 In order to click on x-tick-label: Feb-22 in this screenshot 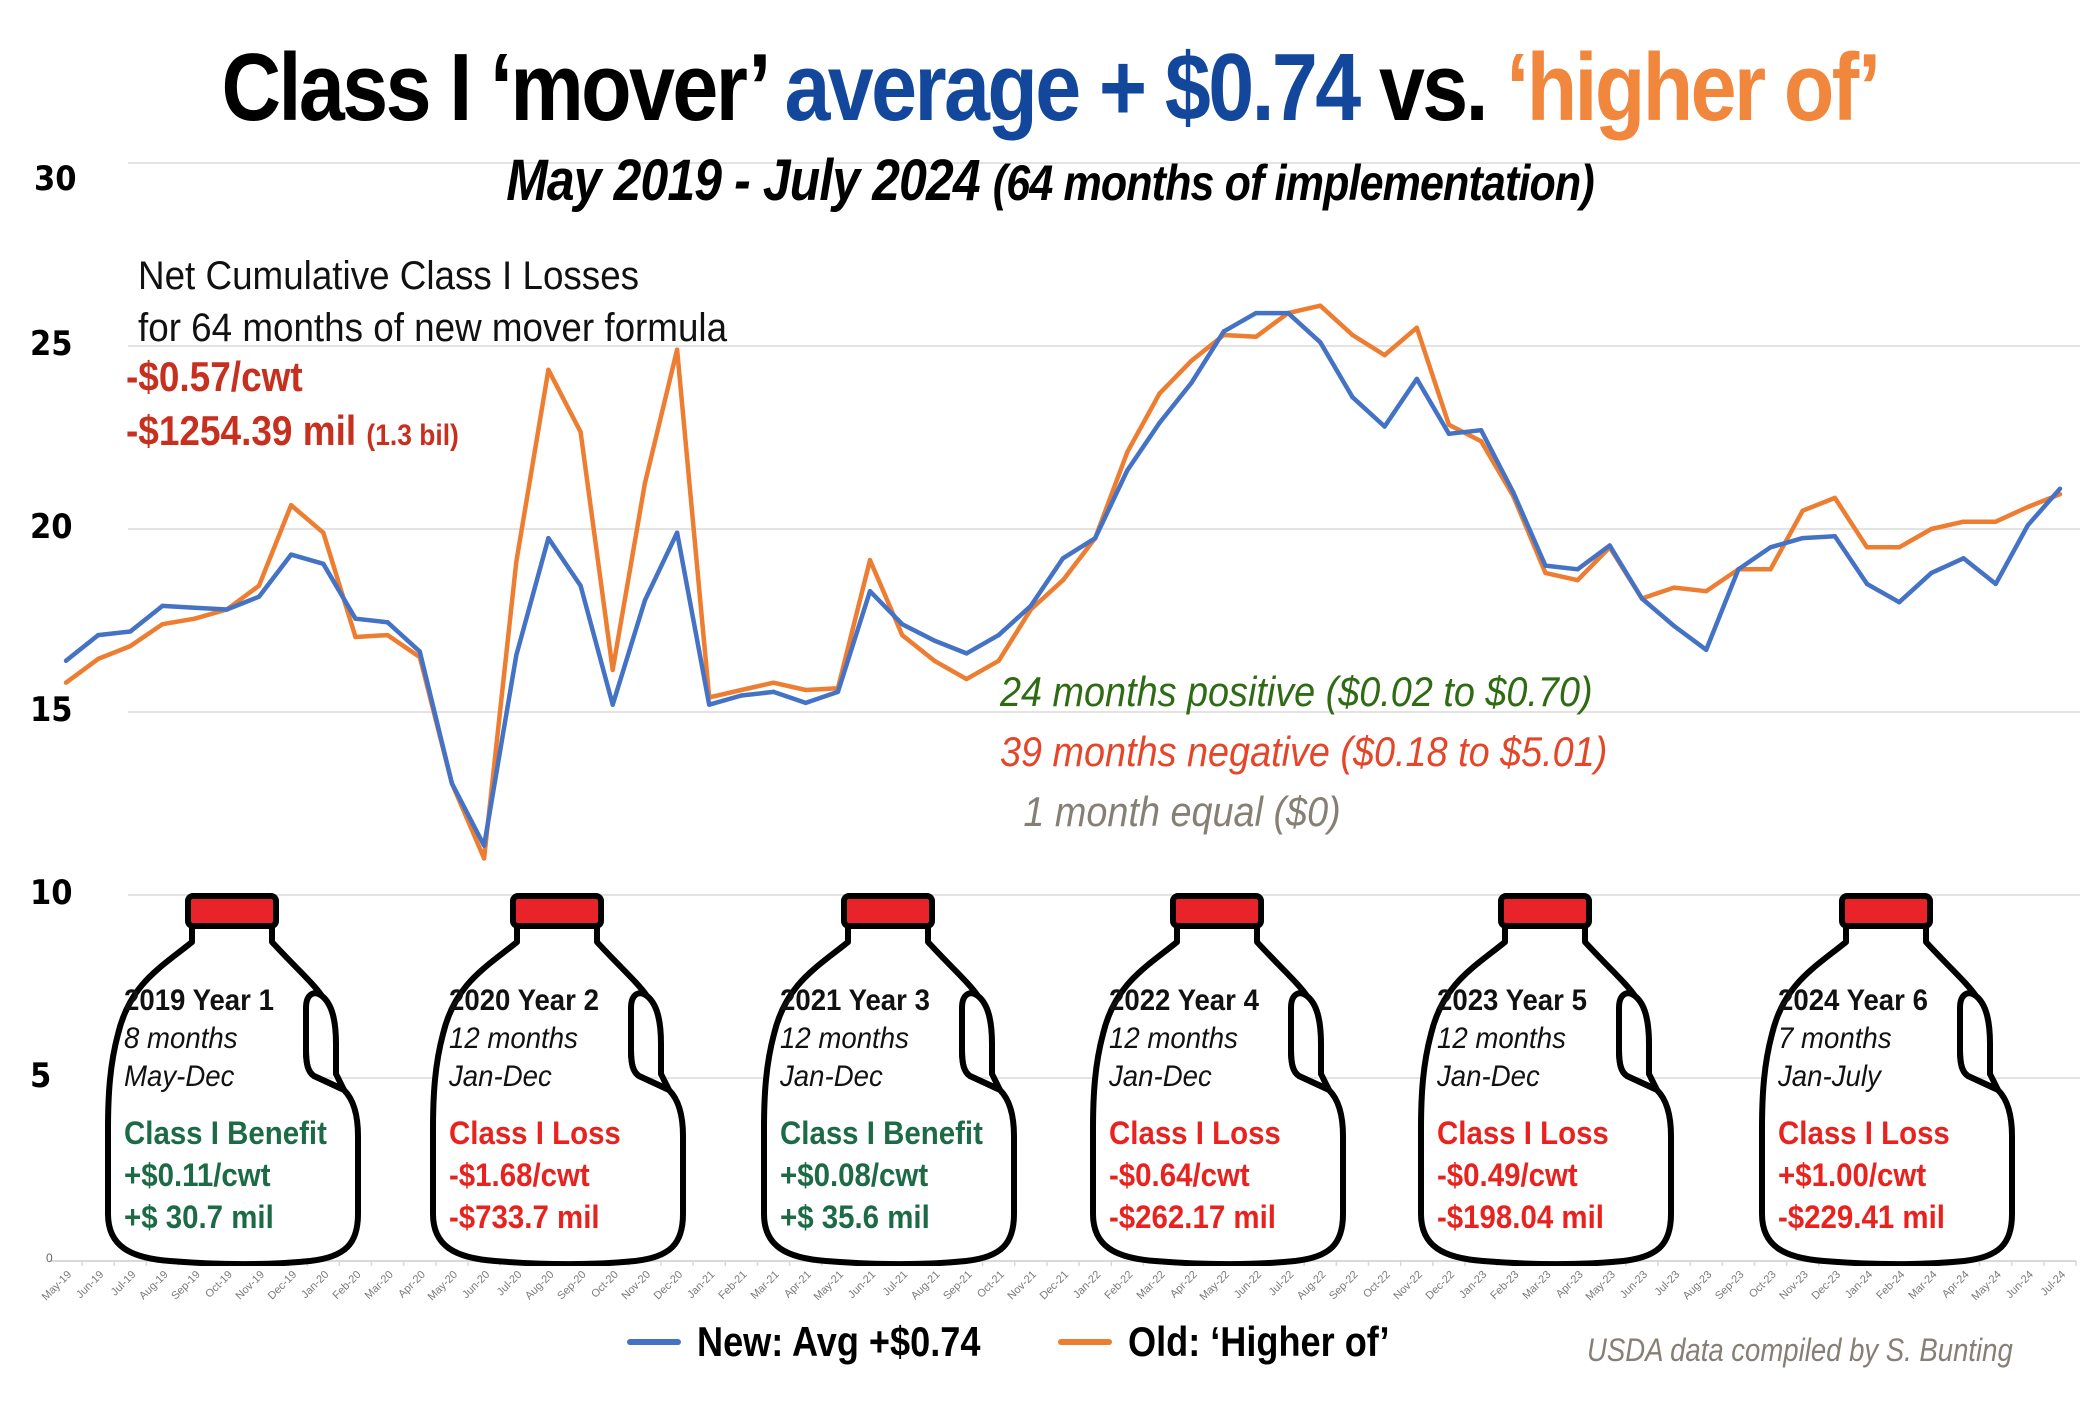, I will do `click(1118, 1285)`.